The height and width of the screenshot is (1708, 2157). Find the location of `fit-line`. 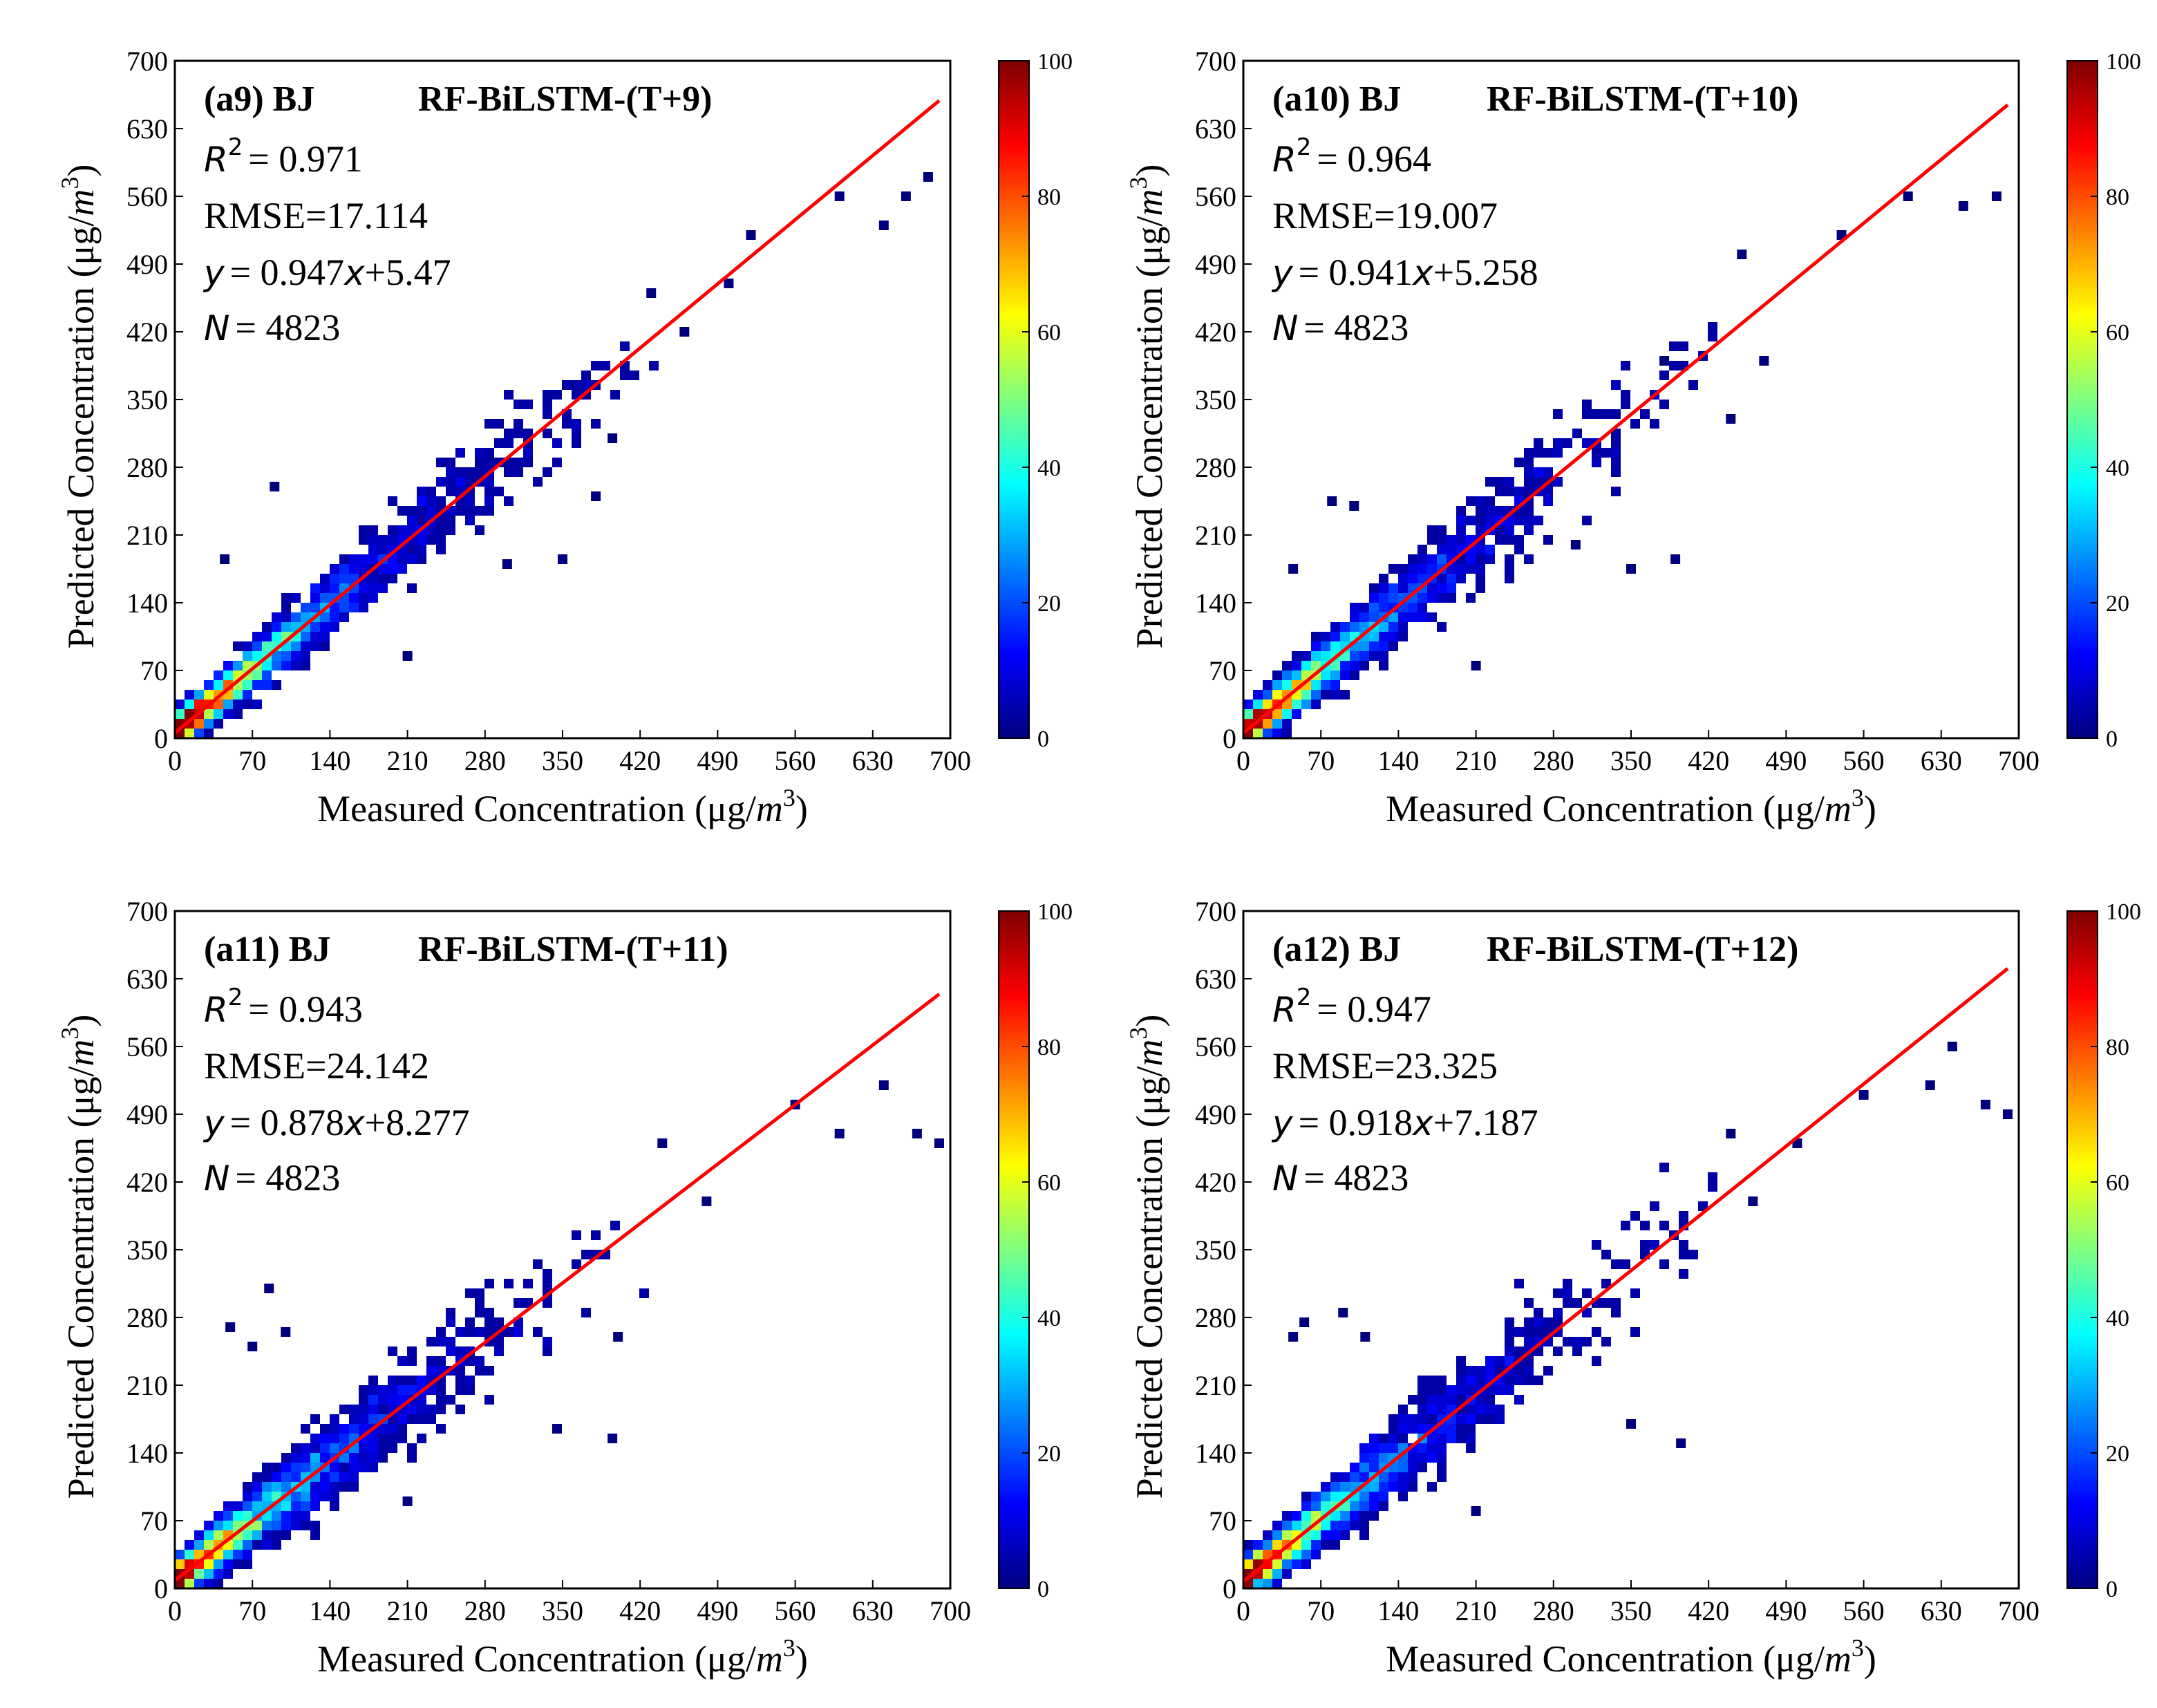

fit-line is located at coordinates (557, 417).